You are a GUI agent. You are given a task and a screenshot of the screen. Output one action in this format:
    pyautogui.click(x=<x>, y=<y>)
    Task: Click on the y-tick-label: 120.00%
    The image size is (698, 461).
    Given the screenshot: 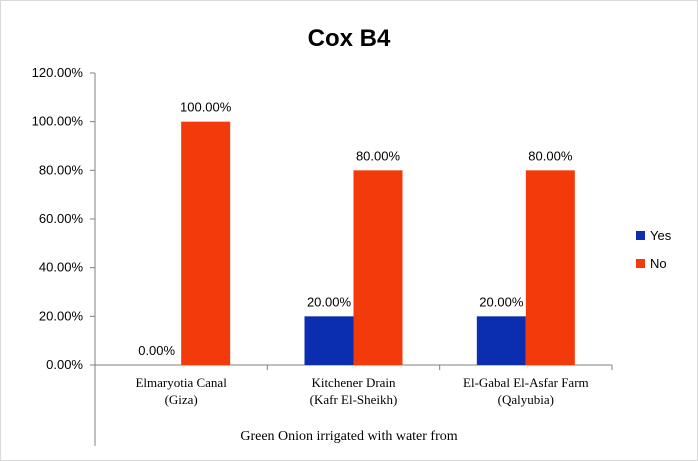 What is the action you would take?
    pyautogui.click(x=58, y=72)
    